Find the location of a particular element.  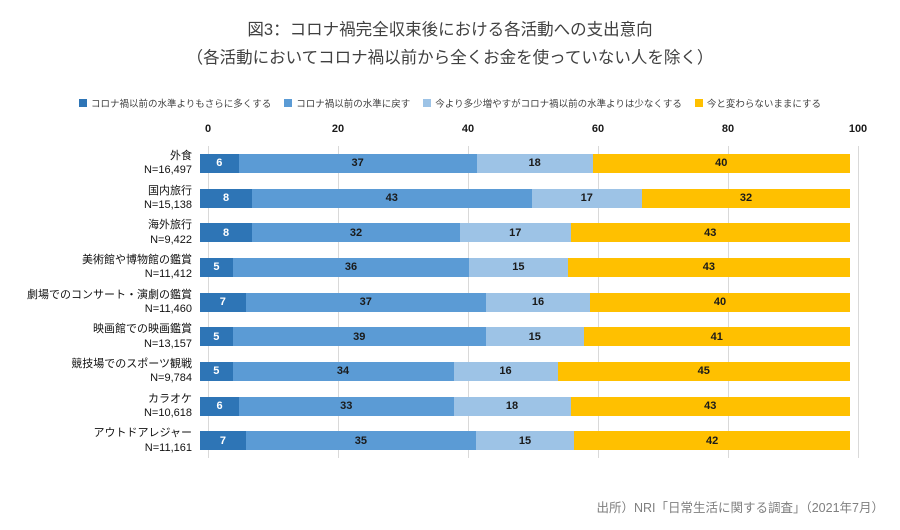

category-sample-size: N=11,412 is located at coordinates (168, 274).